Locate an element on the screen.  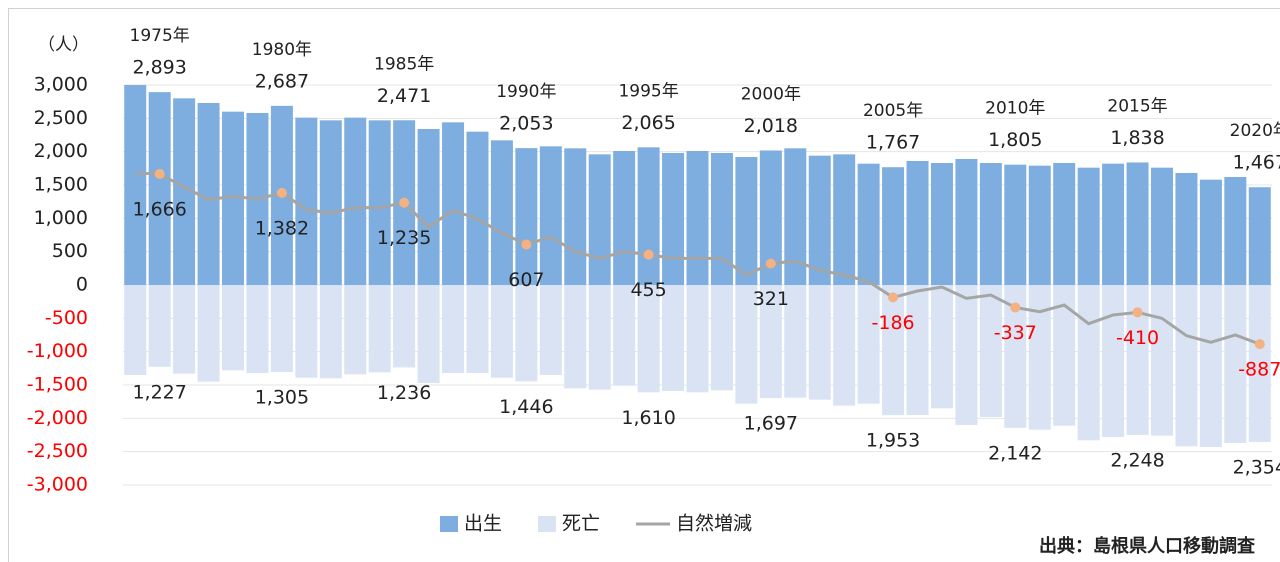
value-label: 1,235 is located at coordinates (404, 238).